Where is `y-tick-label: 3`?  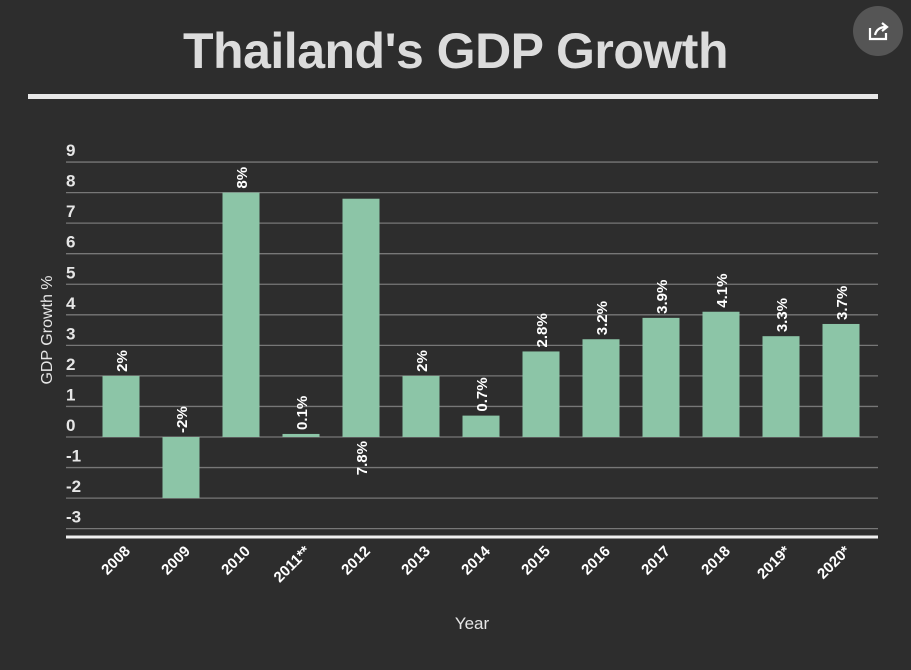
y-tick-label: 3 is located at coordinates (70, 333).